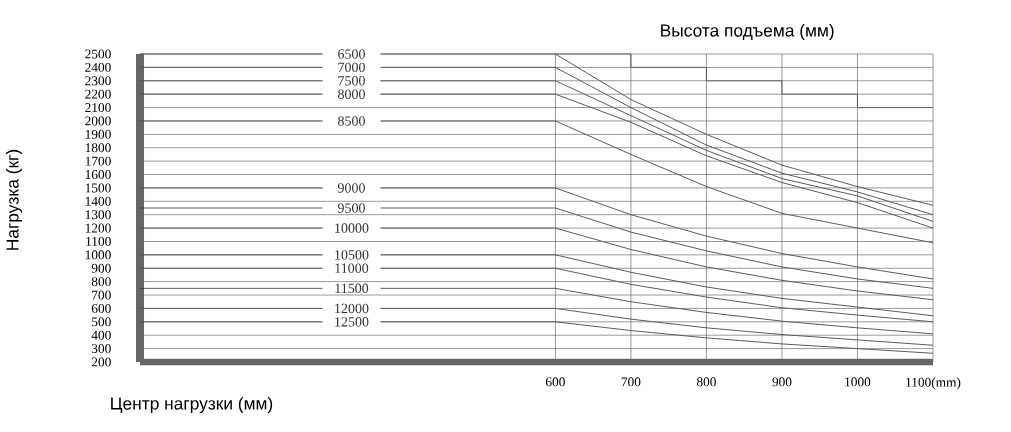  What do you see at coordinates (98, 108) in the screenshot?
I see `y-tick-label: 2100` at bounding box center [98, 108].